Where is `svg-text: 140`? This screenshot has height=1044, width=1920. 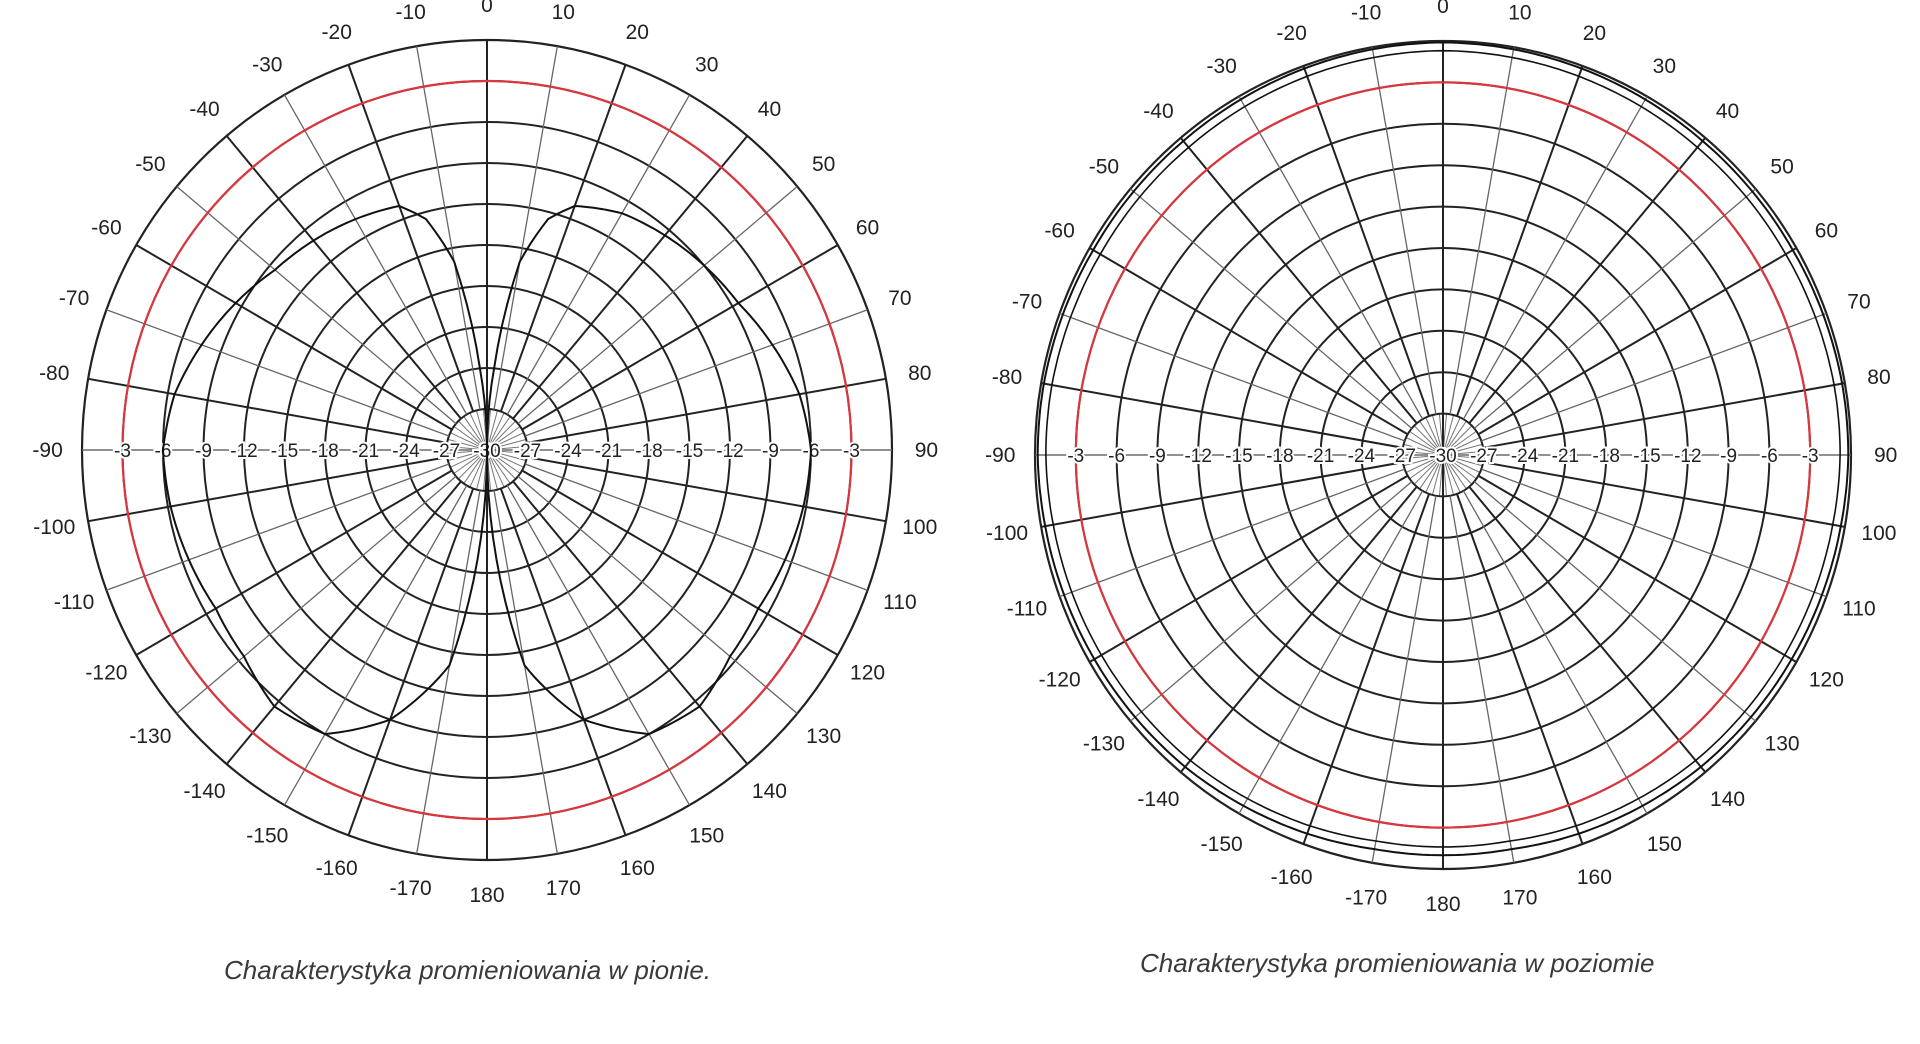 svg-text: 140 is located at coordinates (1727, 799).